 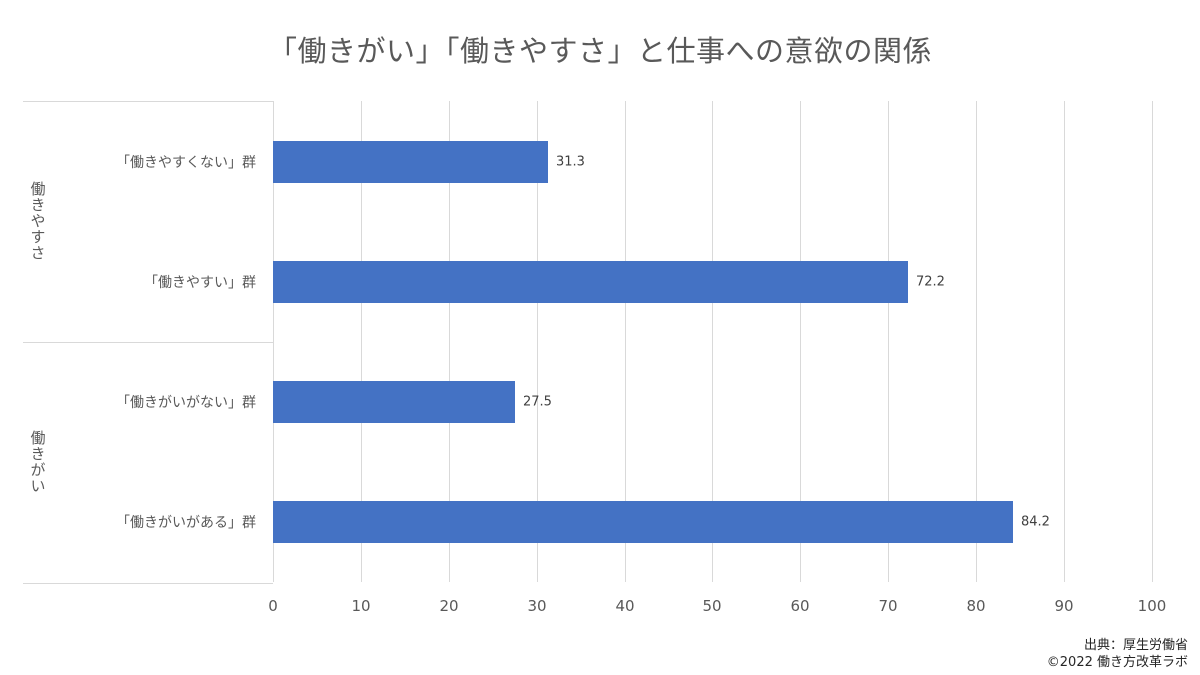 I want to click on x-tick: 80, so click(x=976, y=606).